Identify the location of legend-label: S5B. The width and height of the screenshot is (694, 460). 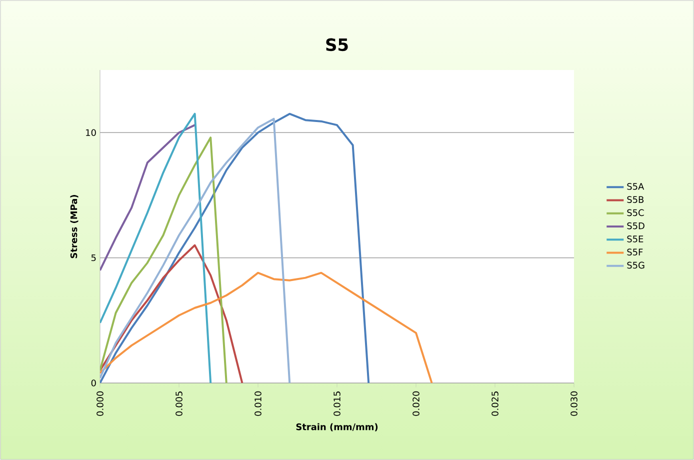
(635, 199).